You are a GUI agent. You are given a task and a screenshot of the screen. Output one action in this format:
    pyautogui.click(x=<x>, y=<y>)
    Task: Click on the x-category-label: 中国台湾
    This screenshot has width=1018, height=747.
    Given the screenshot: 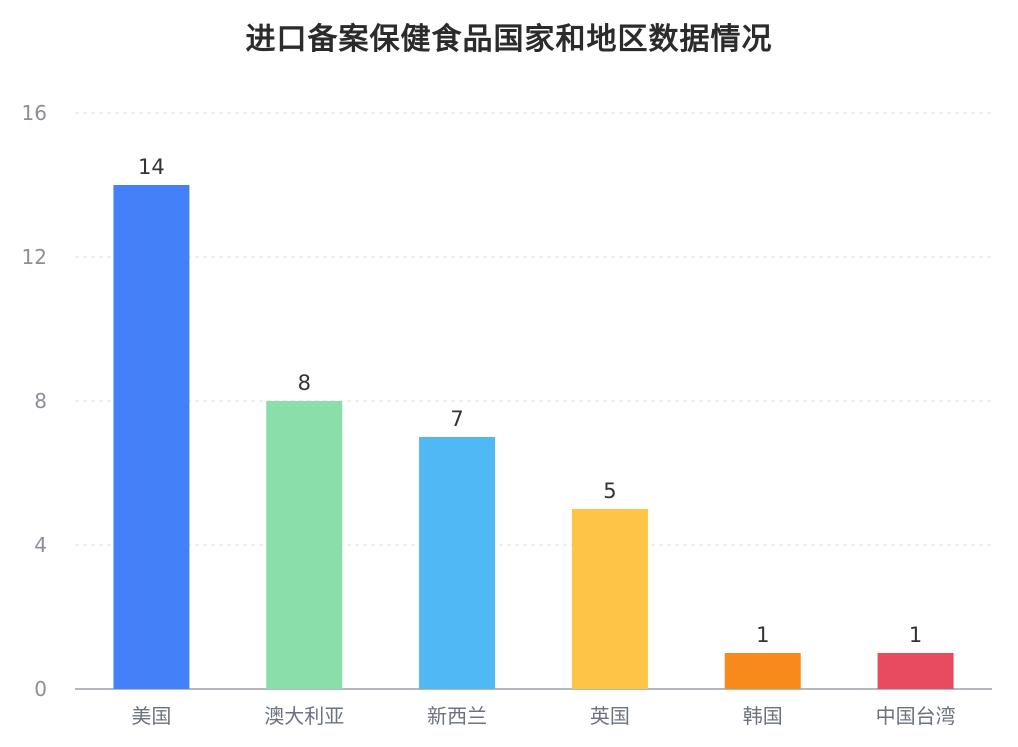 What is the action you would take?
    pyautogui.click(x=916, y=716)
    